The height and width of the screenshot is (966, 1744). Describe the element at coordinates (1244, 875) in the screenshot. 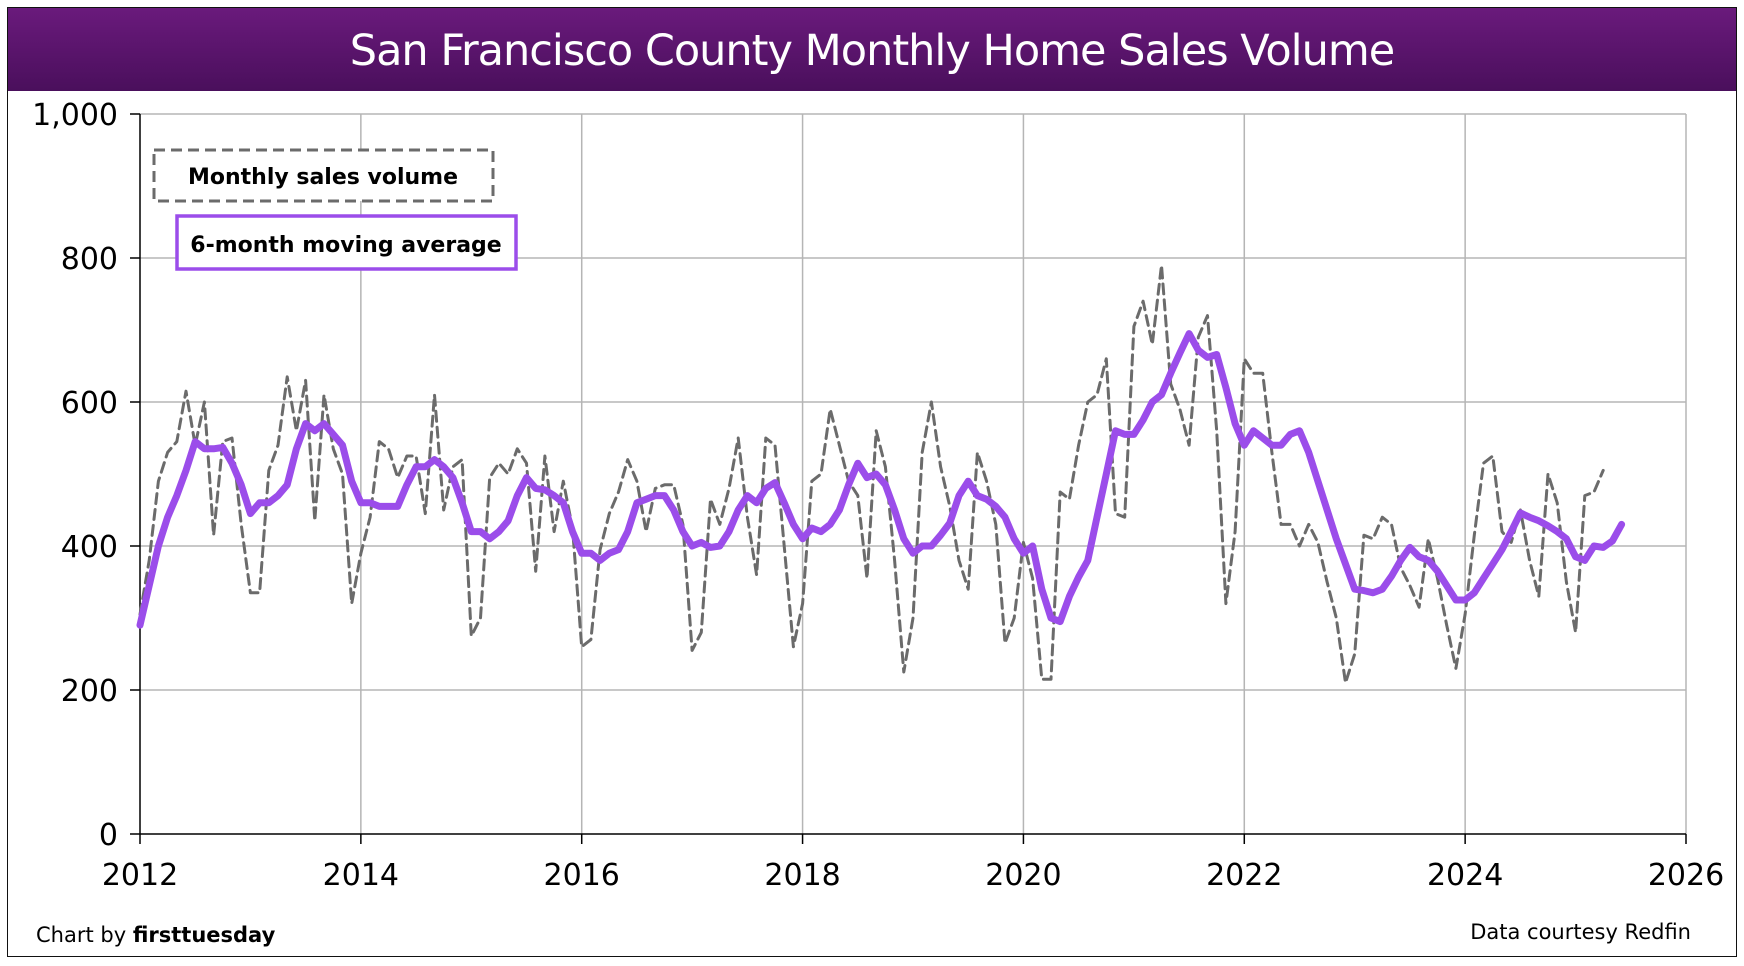

I see `x-tick-label: 2022` at that location.